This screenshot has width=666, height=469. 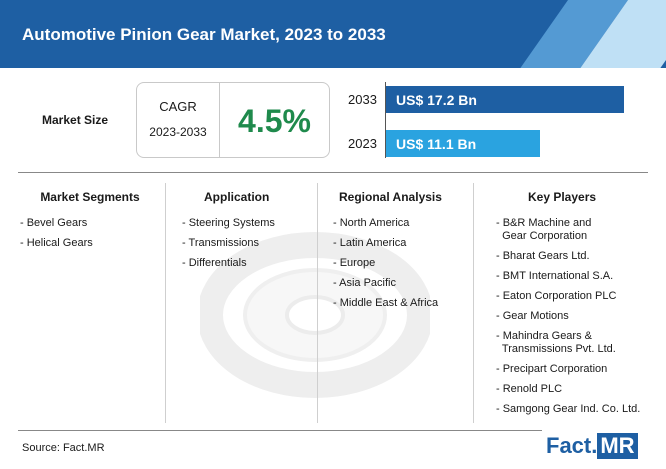 I want to click on cagr-value: 4.5%, so click(x=274, y=121).